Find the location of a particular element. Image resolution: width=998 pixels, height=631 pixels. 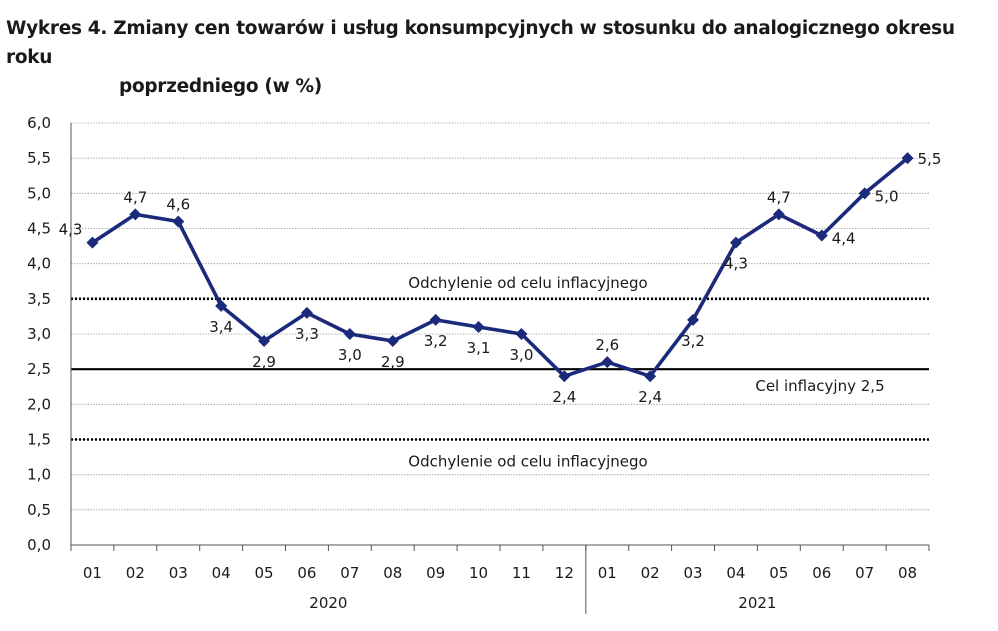

data-label: 3,3 is located at coordinates (307, 334).